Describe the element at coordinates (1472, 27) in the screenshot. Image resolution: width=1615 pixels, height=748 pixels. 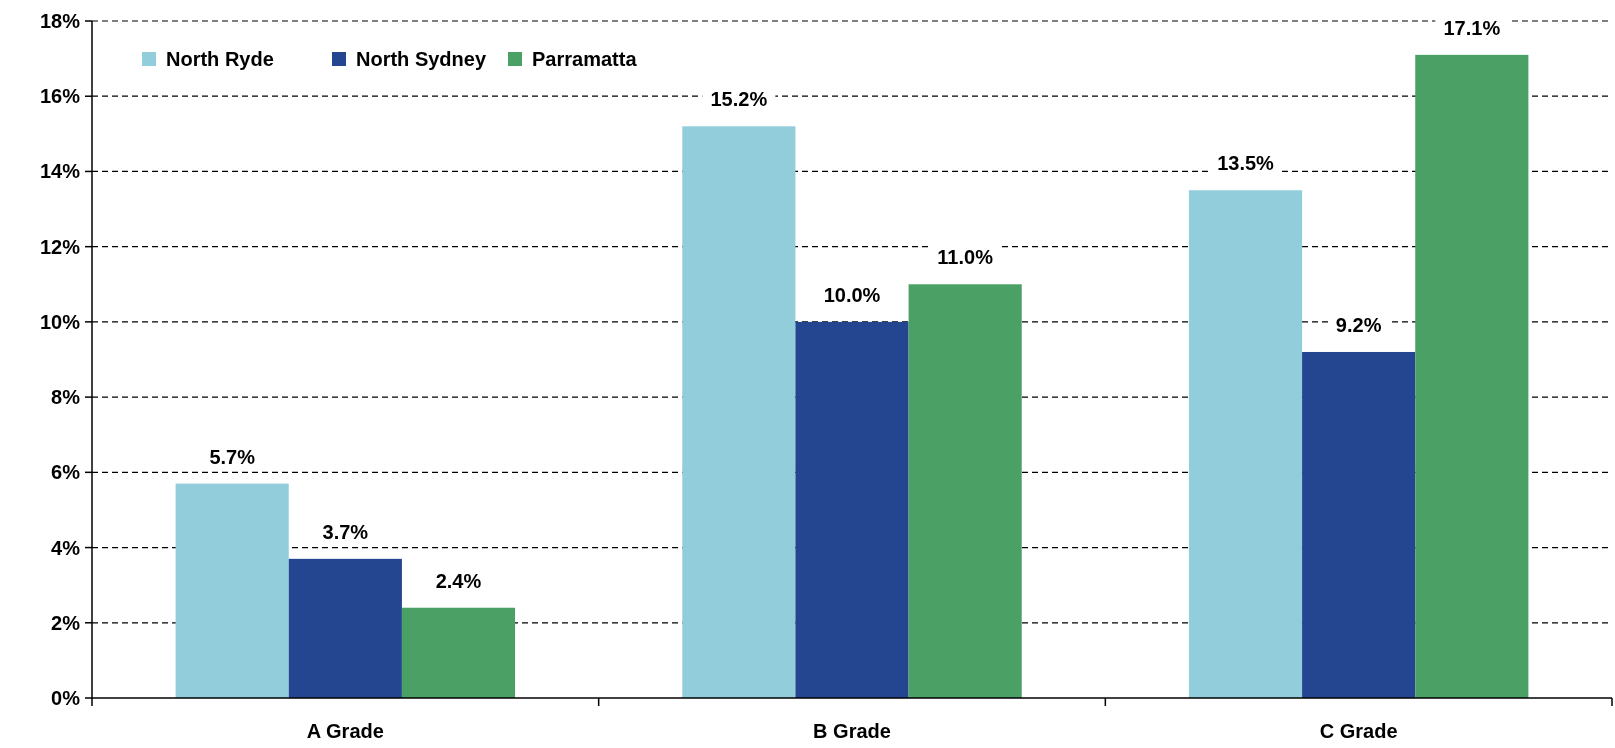
I see `data-label: 17.1%` at that location.